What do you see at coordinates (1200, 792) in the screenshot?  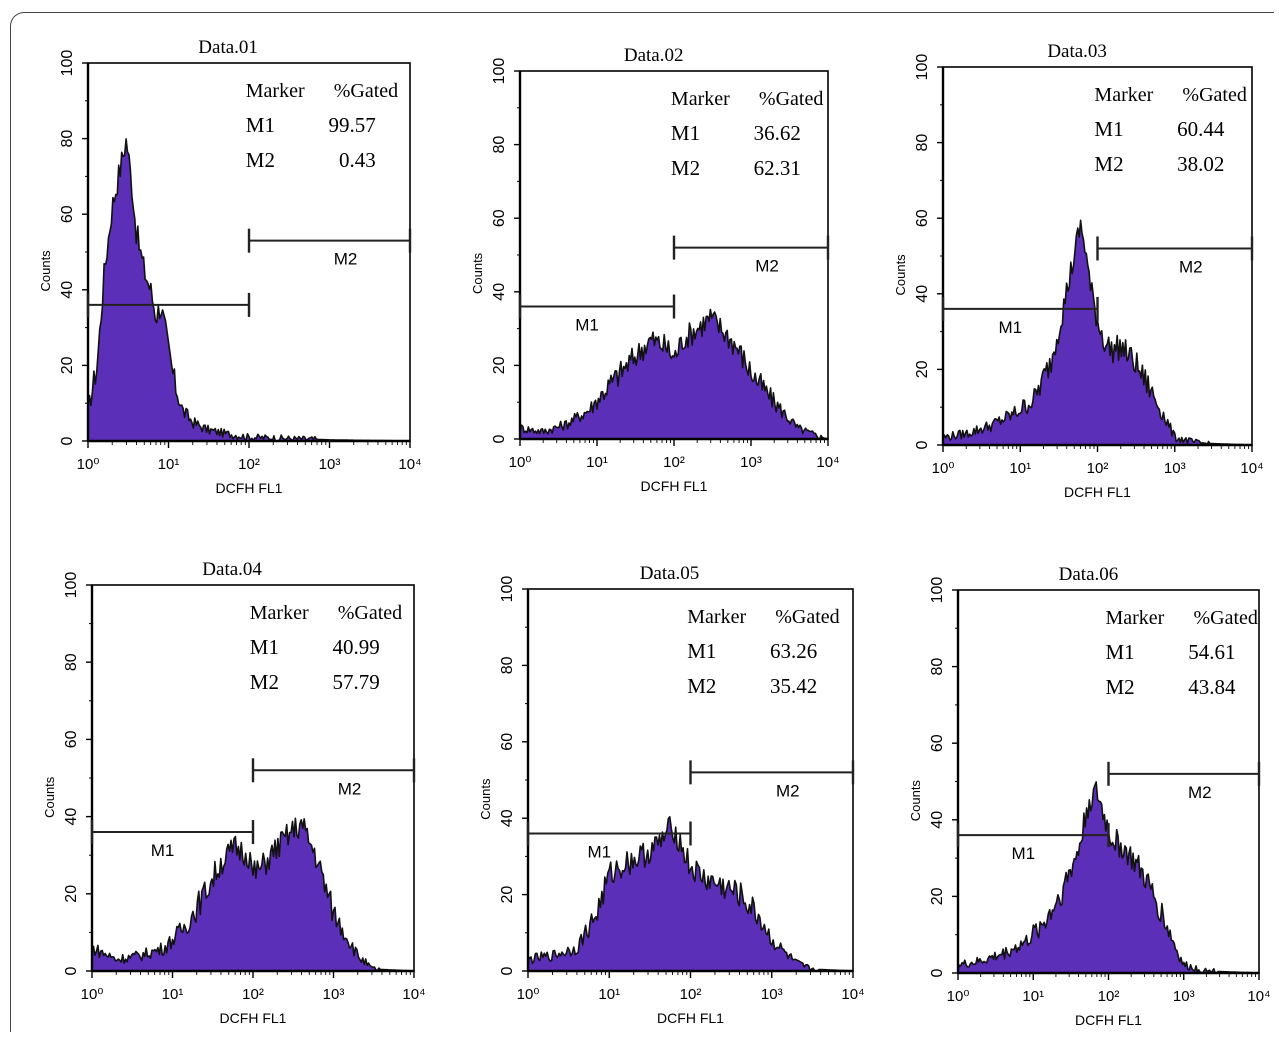 I see `gate-label: M2` at bounding box center [1200, 792].